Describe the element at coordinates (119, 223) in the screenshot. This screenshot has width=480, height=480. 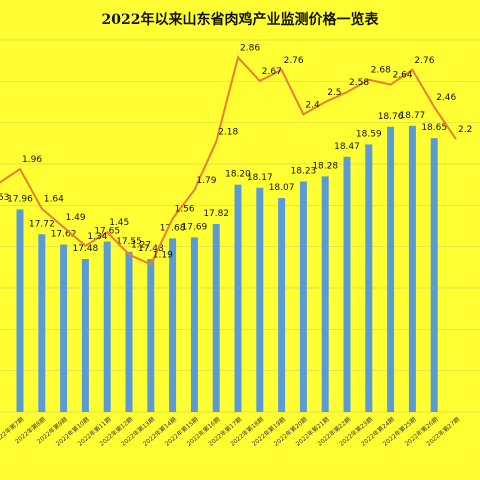
I see `line-label: 1.45` at that location.